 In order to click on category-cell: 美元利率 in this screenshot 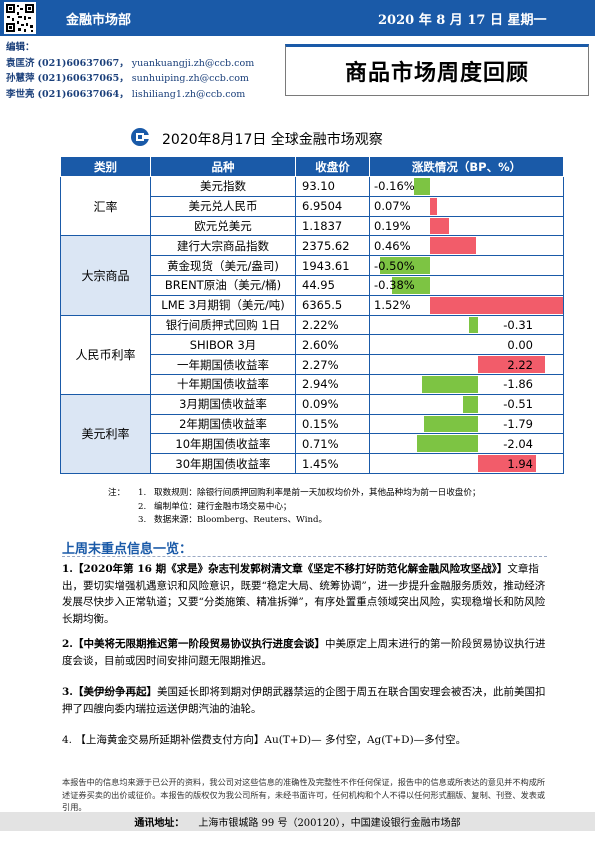, I will do `click(105, 433)`.